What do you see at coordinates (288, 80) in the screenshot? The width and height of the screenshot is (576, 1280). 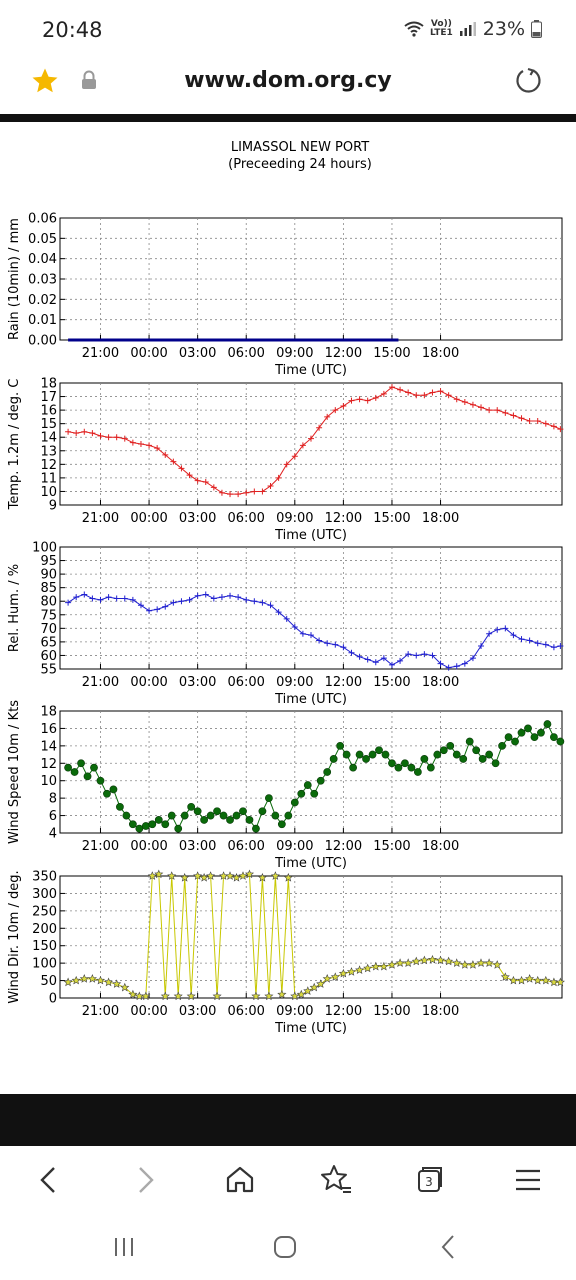 I see `url-field: www.dom.org.cy` at bounding box center [288, 80].